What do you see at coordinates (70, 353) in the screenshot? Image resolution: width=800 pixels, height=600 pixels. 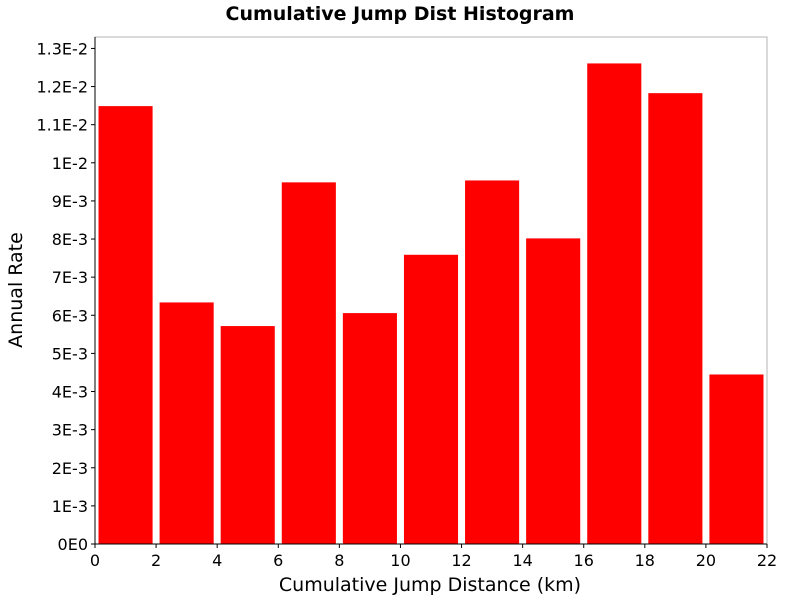 I see `y-tick-label: 5E-3` at bounding box center [70, 353].